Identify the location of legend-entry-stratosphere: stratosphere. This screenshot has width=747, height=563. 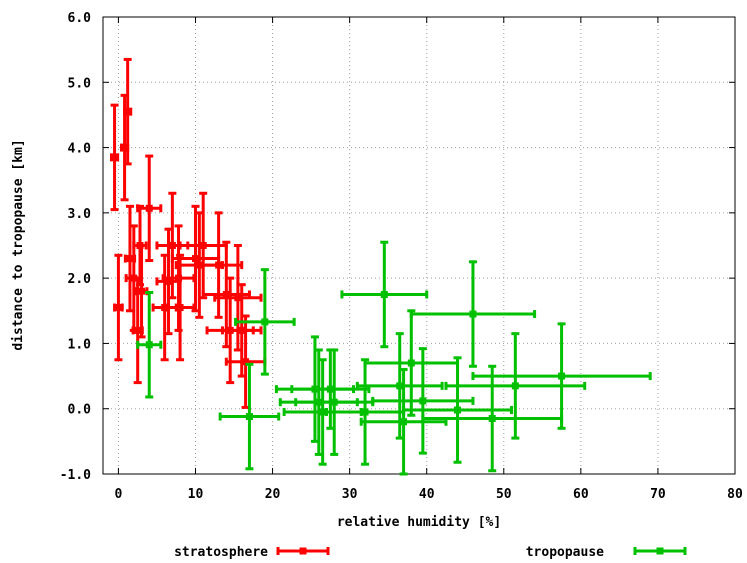
(252, 552).